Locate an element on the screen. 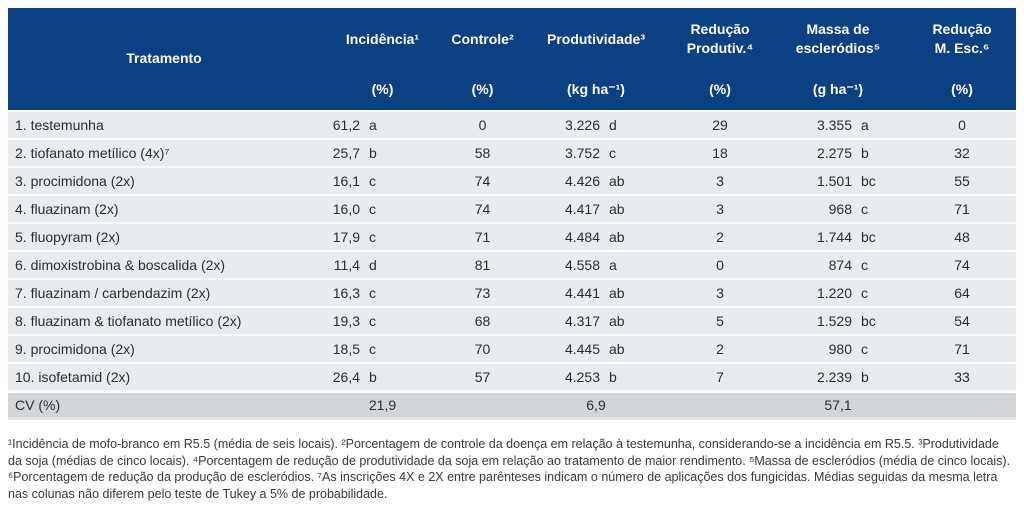 The image size is (1024, 513). produtividade-letter: c is located at coordinates (612, 153).